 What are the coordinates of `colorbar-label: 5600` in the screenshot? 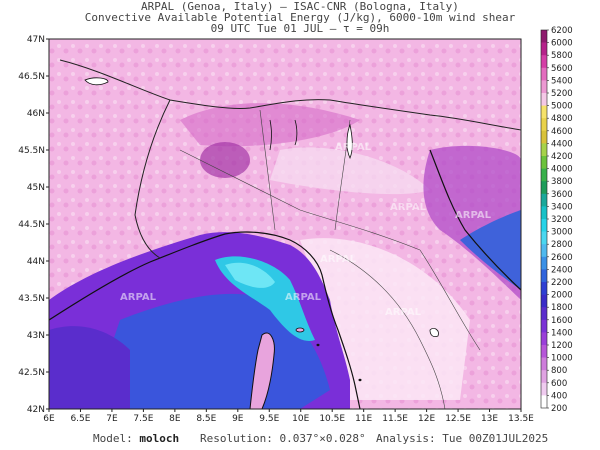 It's located at (562, 69).